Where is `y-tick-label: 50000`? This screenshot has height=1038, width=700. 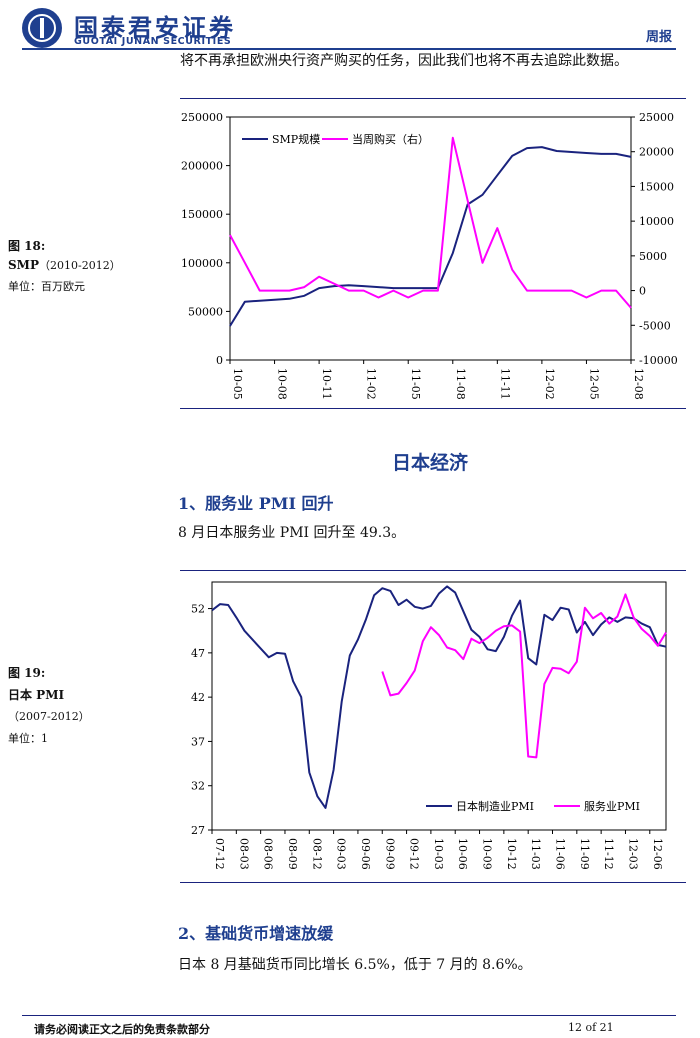
y-tick-label: 50000 is located at coordinates (205, 311).